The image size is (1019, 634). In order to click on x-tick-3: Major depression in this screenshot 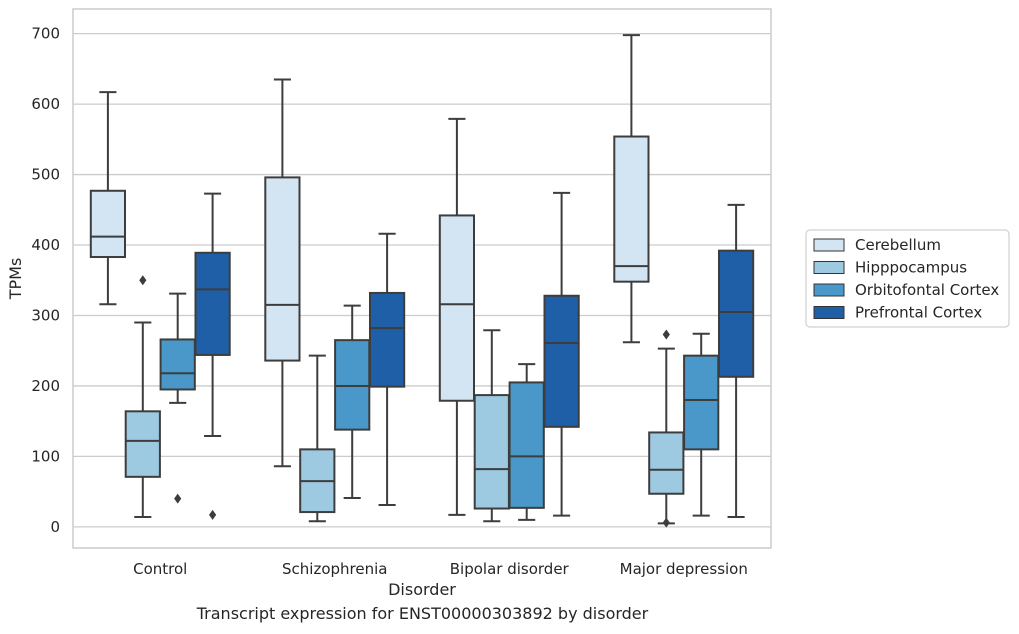, I will do `click(684, 569)`.